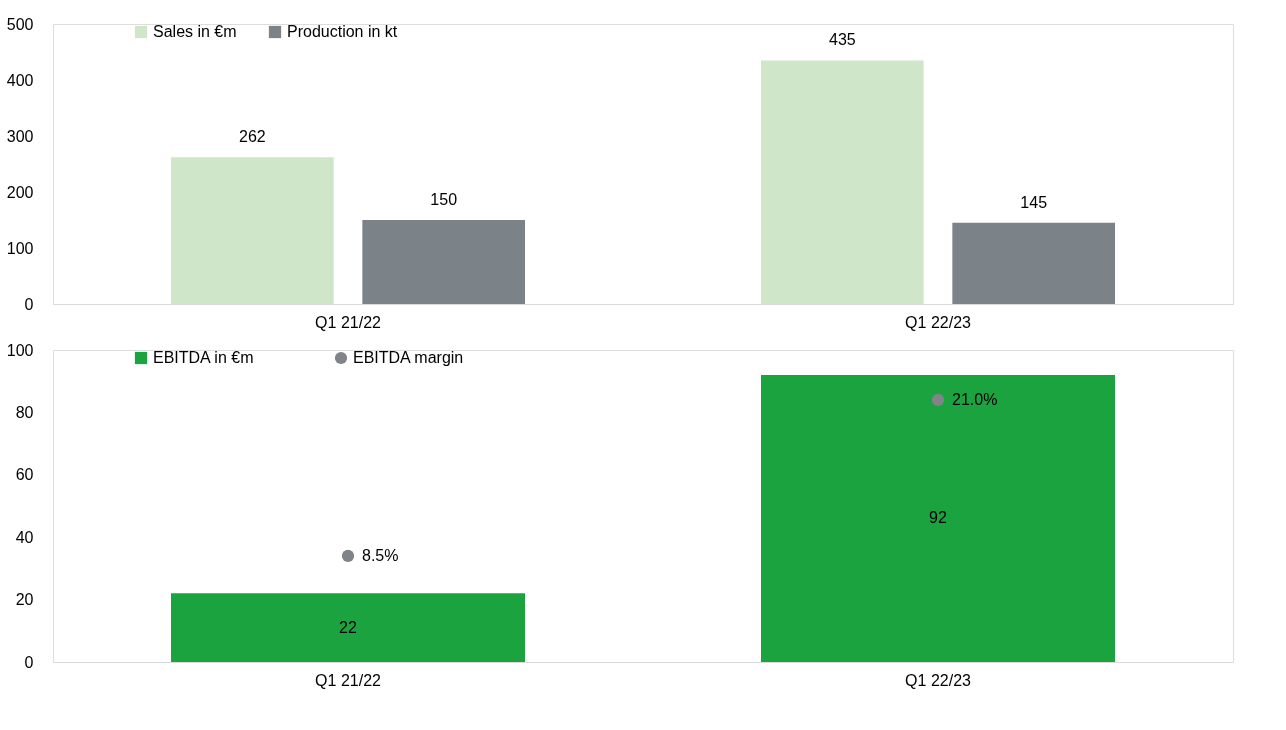 This screenshot has height=730, width=1286. What do you see at coordinates (20, 24) in the screenshot?
I see `y-tick-label: 500` at bounding box center [20, 24].